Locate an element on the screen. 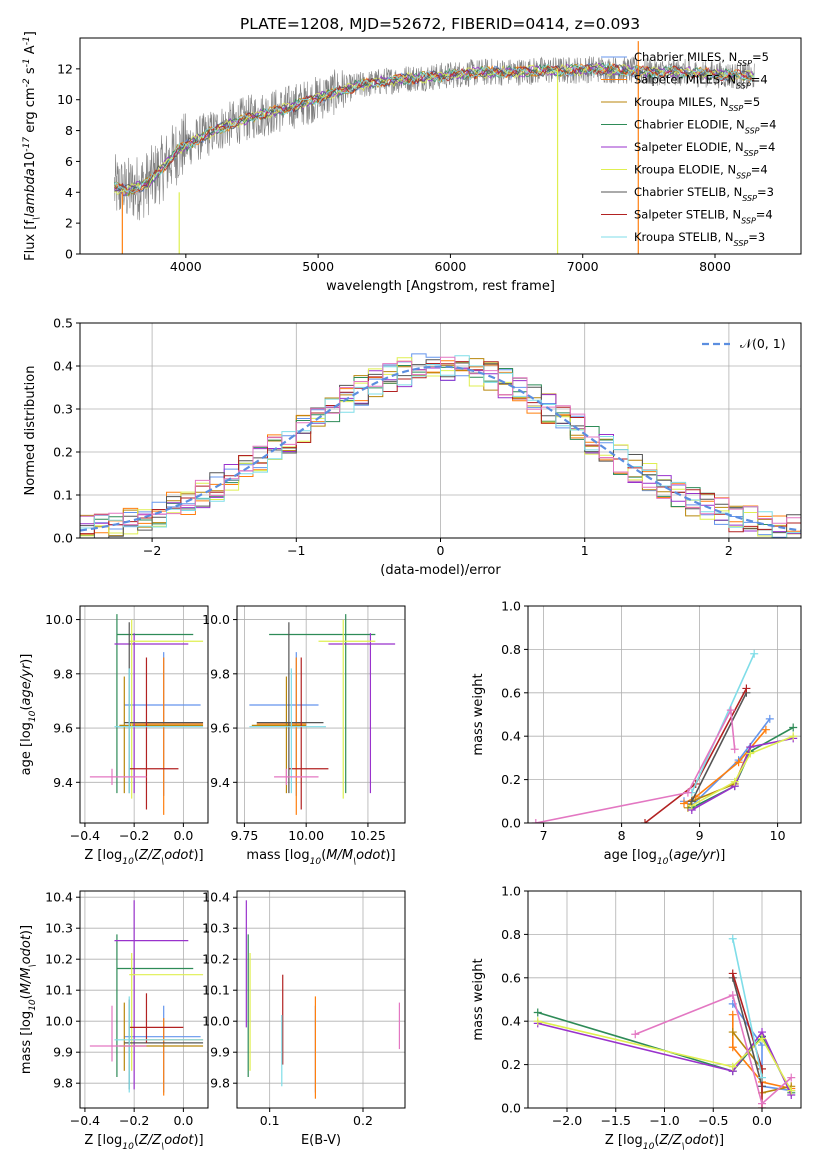 This screenshot has width=819, height=1170. y-axis-label: mass weight is located at coordinates (478, 714).